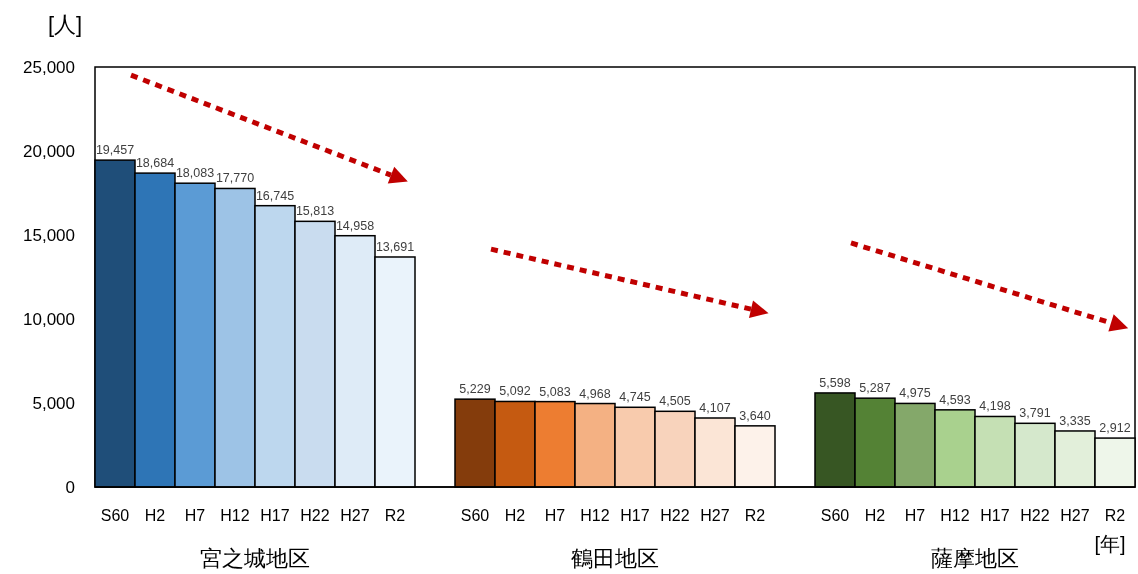 Image resolution: width=1138 pixels, height=574 pixels. I want to click on data-label: 3,791, so click(1035, 413).